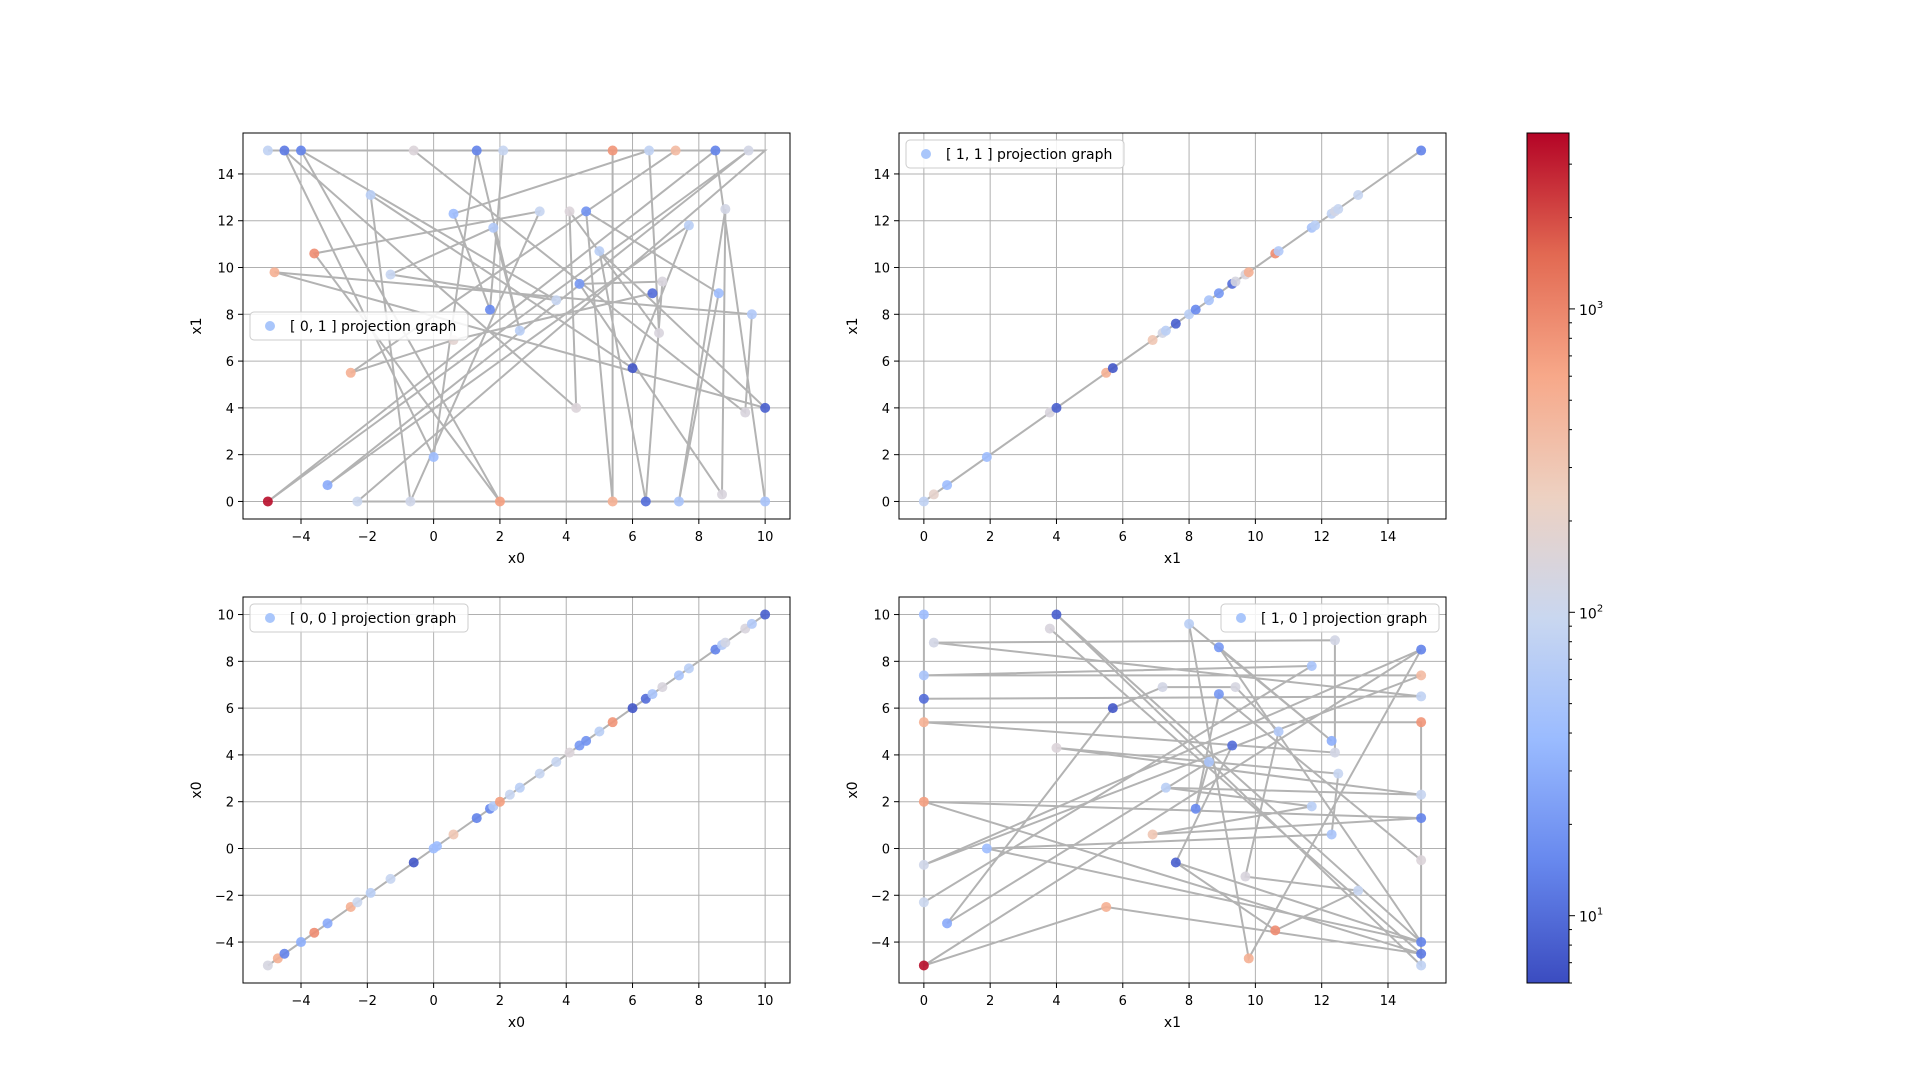 The height and width of the screenshot is (1092, 1920). I want to click on x-tick-label: −2, so click(367, 537).